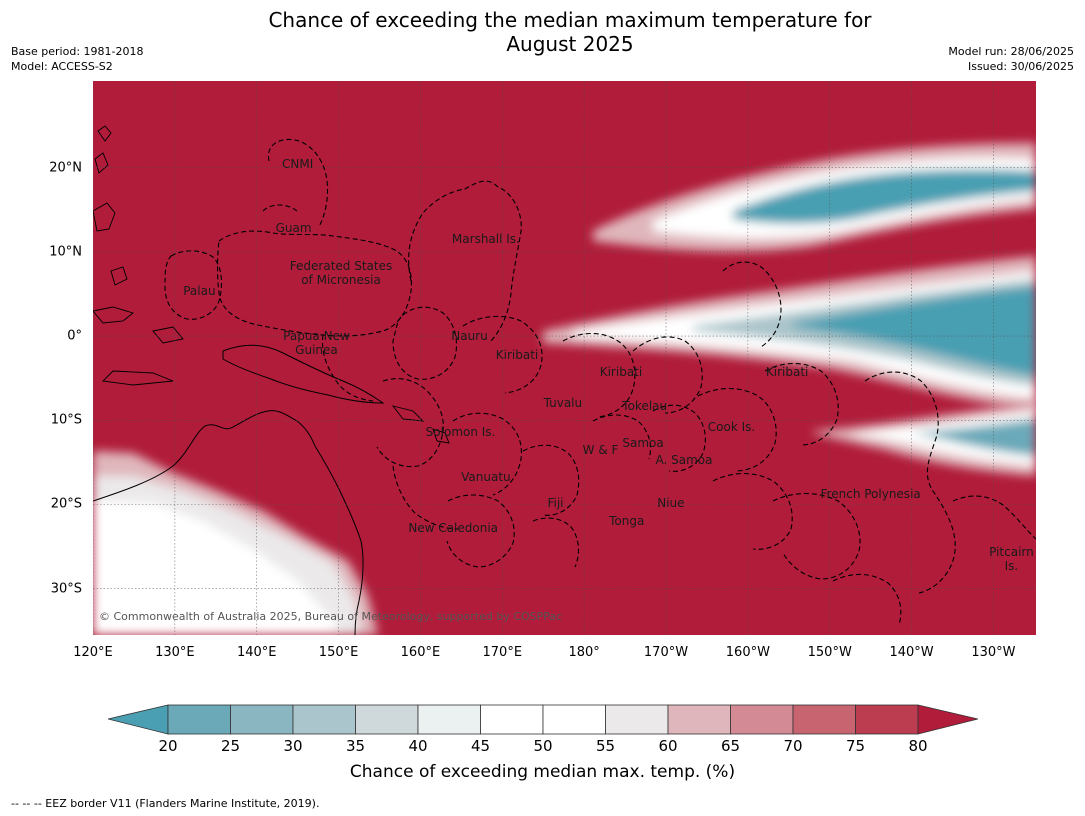 This screenshot has height=816, width=1085. Describe the element at coordinates (199, 291) in the screenshot. I see `place-label: Palau` at that location.